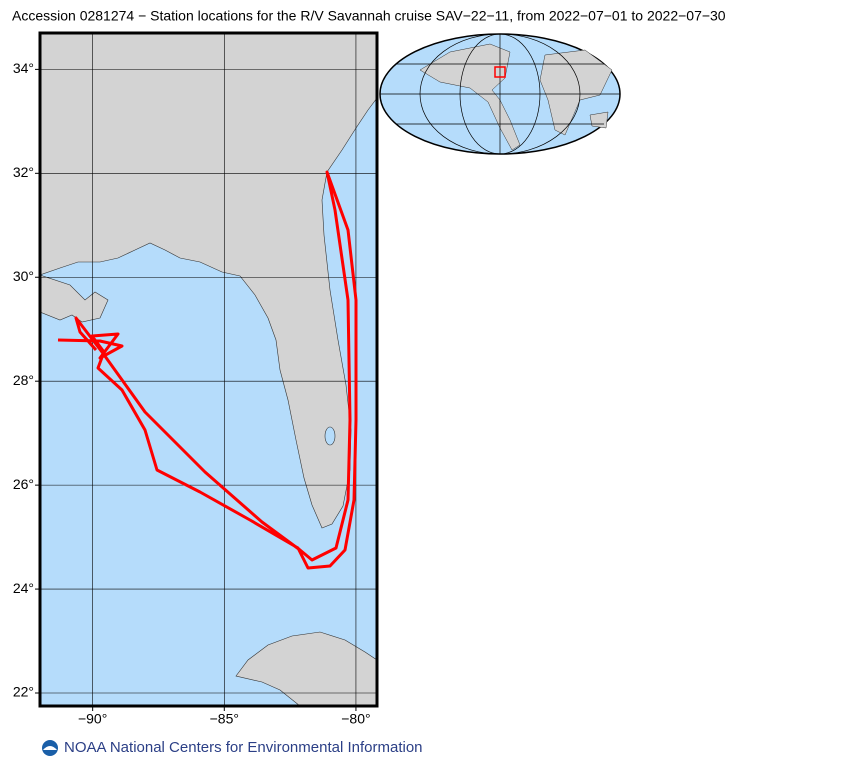  I want to click on x-tick-label: −90°, so click(92, 719).